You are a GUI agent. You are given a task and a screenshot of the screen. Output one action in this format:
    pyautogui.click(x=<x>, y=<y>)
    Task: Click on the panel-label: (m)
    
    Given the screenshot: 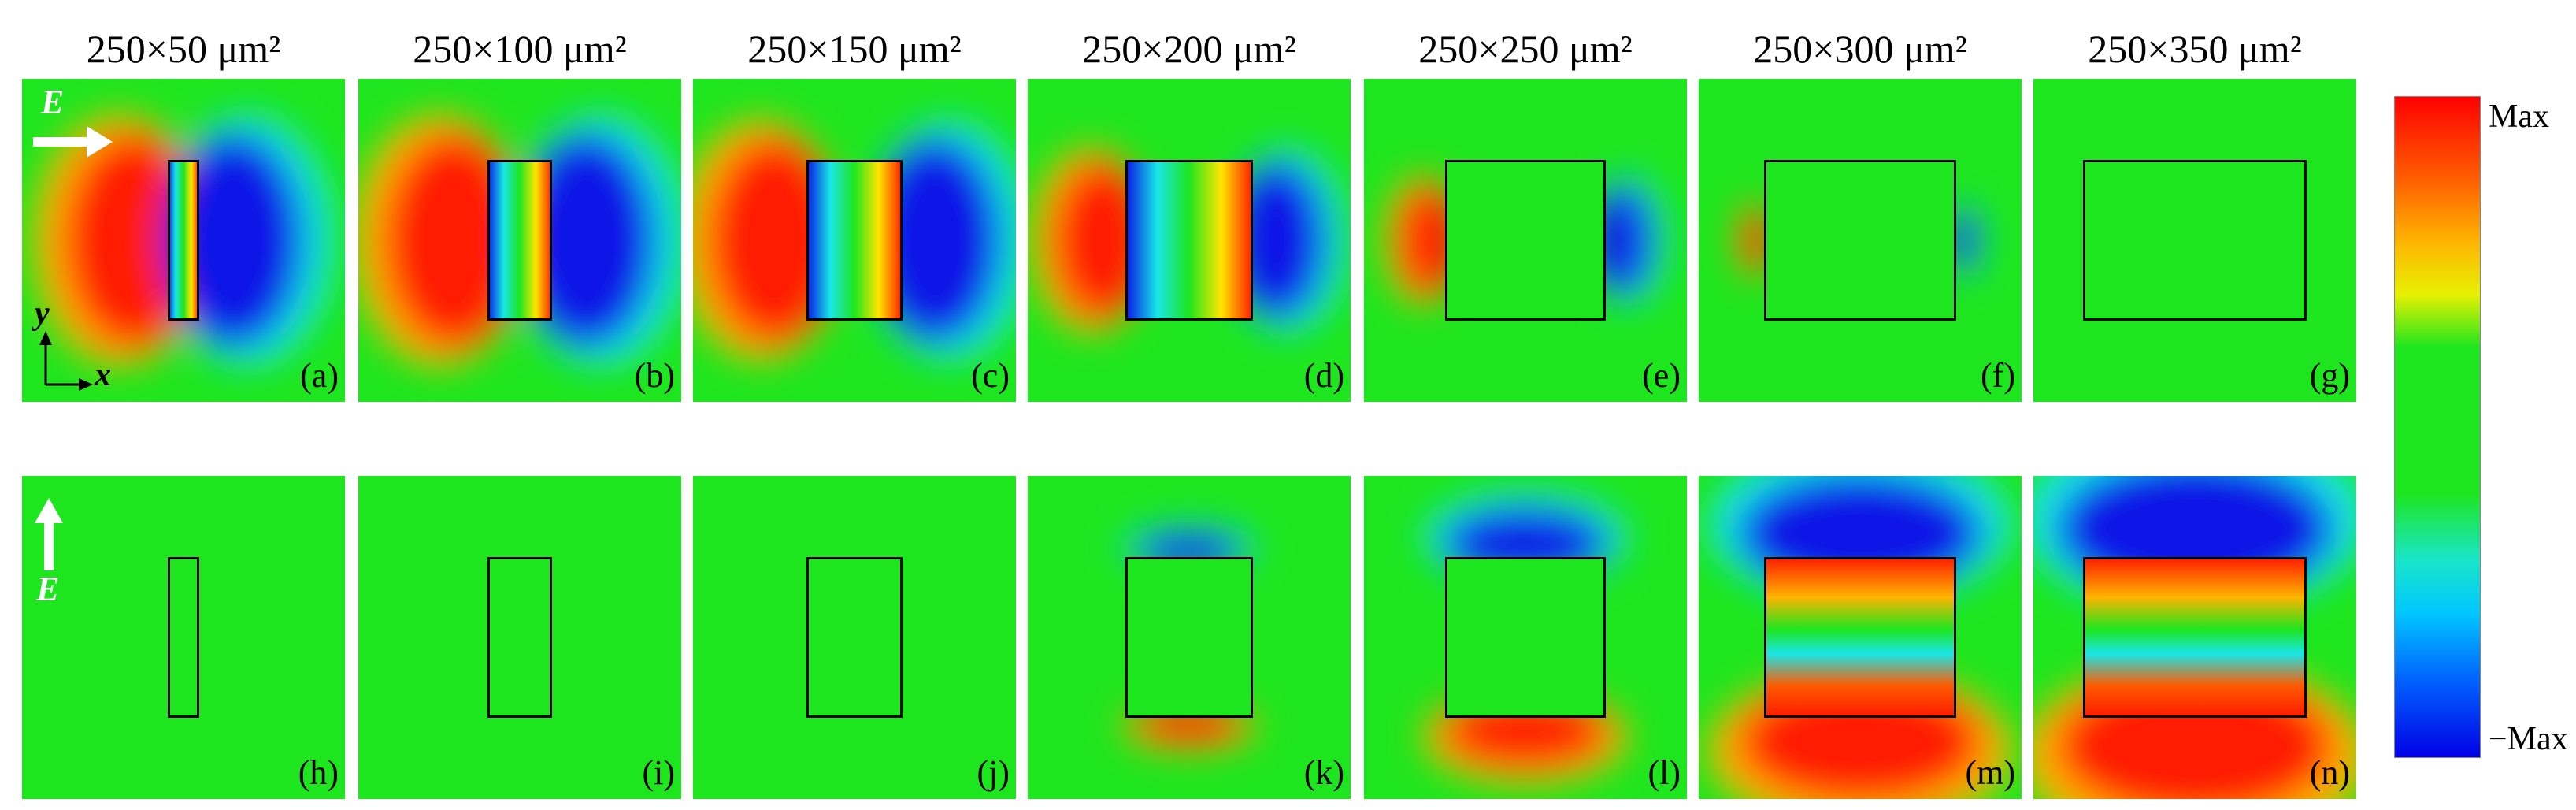 What is the action you would take?
    pyautogui.click(x=1990, y=772)
    